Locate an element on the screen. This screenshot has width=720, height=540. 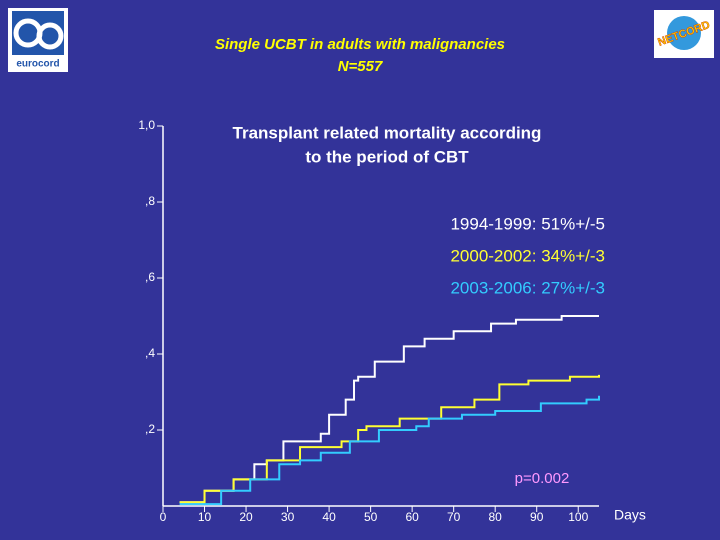
x-tick-label: 30 is located at coordinates (288, 517).